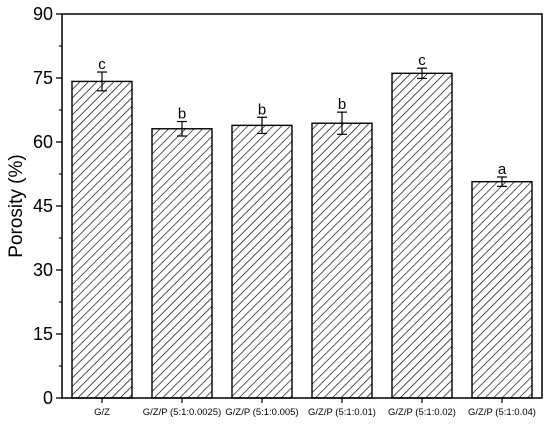 The image size is (550, 424). I want to click on significance-label-6: a, so click(502, 169).